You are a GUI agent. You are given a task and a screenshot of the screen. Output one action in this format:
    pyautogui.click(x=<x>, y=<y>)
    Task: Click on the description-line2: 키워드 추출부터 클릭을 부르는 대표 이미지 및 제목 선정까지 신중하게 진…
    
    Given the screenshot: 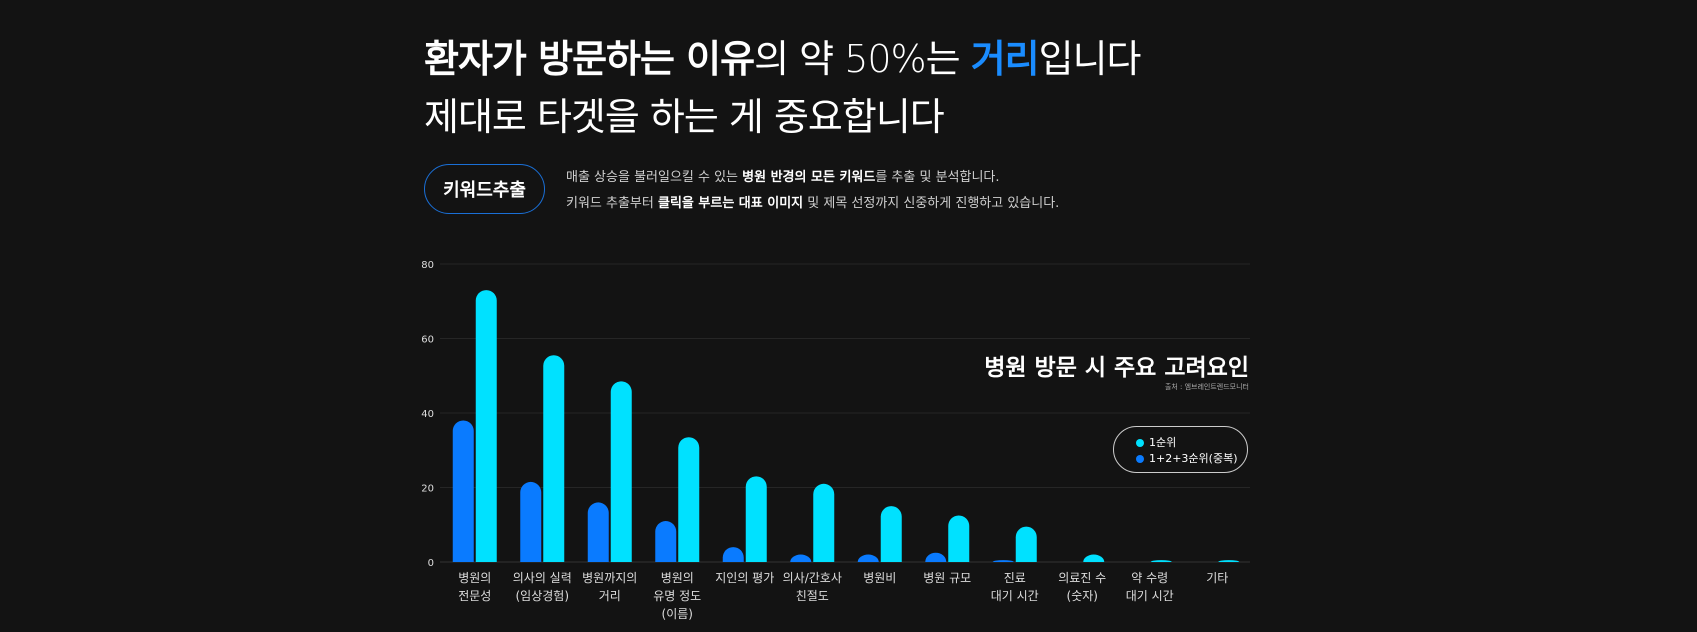 What is the action you would take?
    pyautogui.click(x=812, y=204)
    